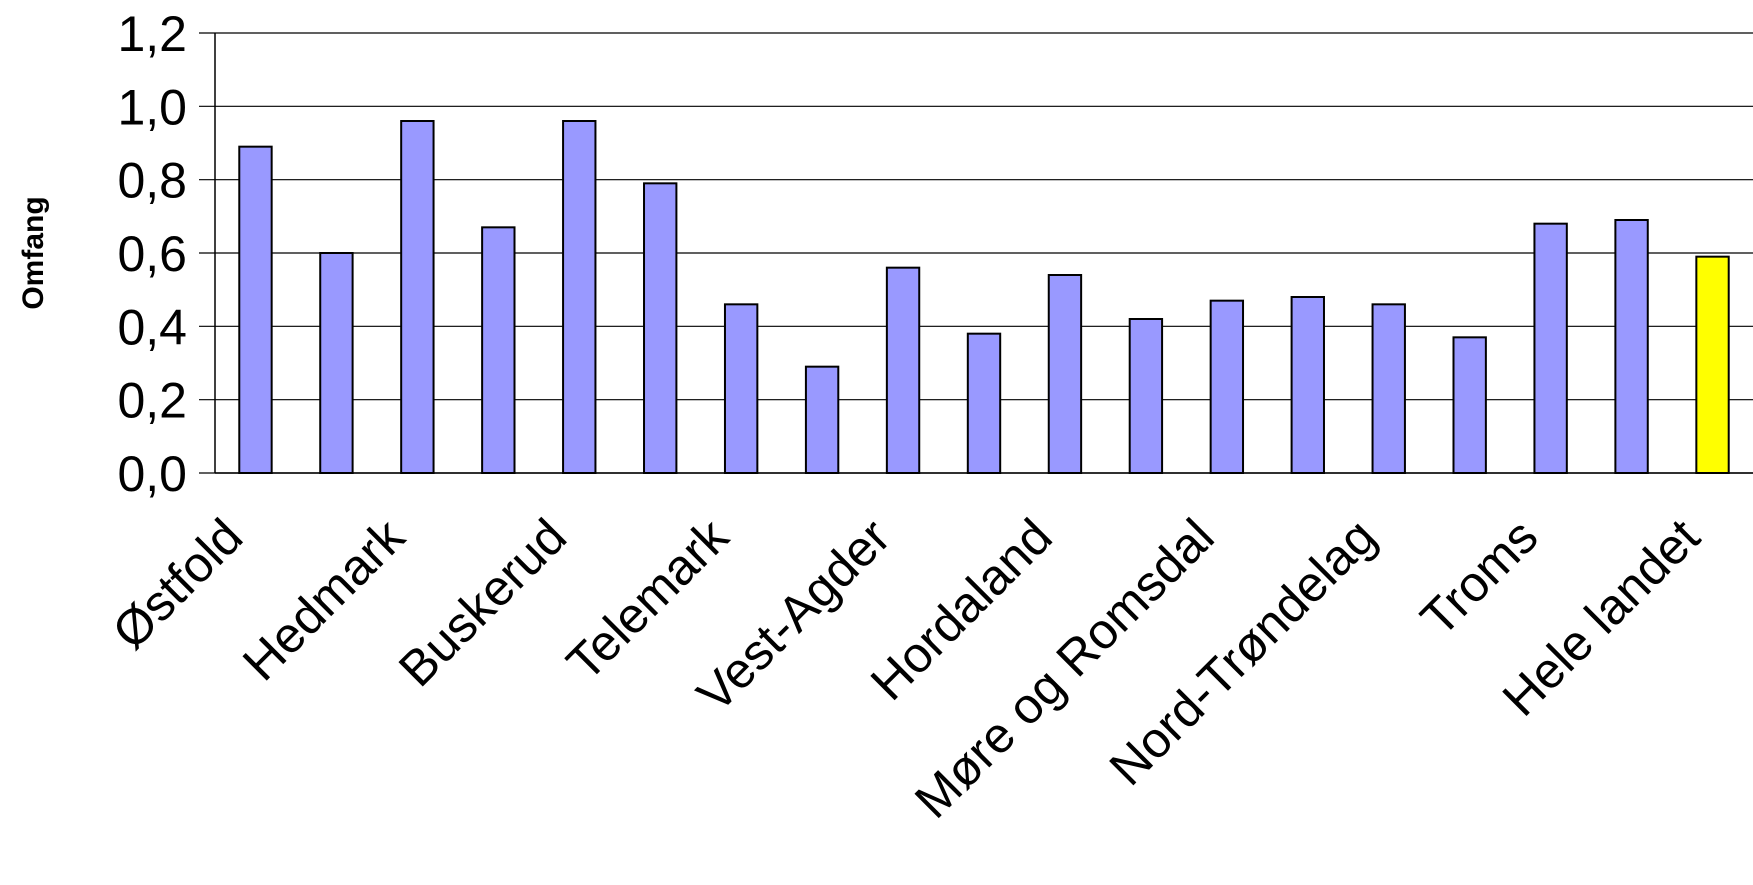 The width and height of the screenshot is (1753, 885). Describe the element at coordinates (152, 34) in the screenshot. I see `y-tick-label: 1,2` at that location.